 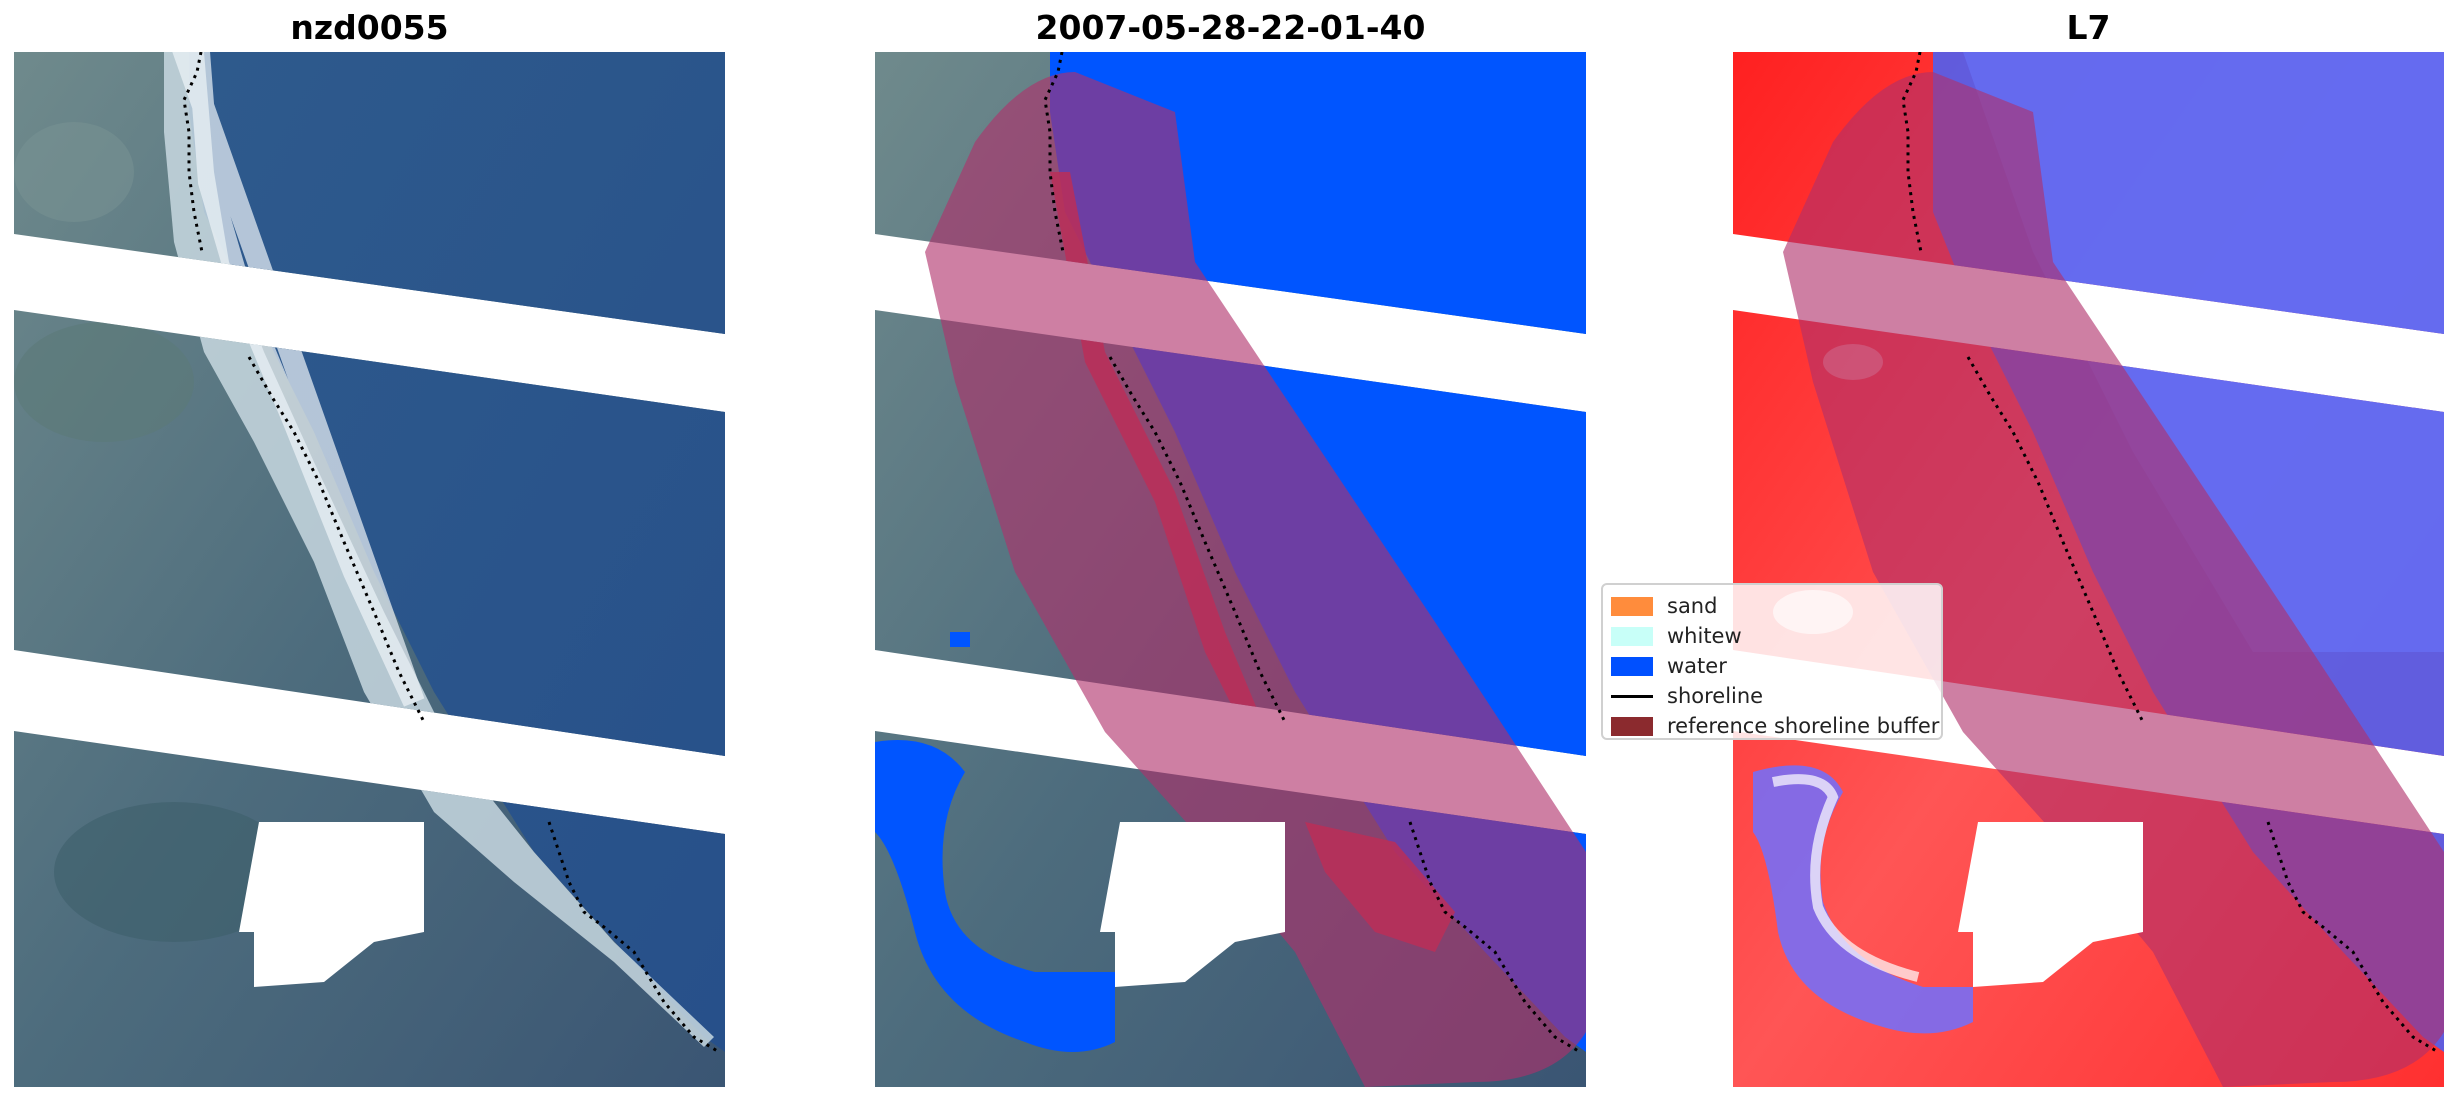 What do you see at coordinates (1772, 696) in the screenshot?
I see `legend-item-shoreline: shoreline` at bounding box center [1772, 696].